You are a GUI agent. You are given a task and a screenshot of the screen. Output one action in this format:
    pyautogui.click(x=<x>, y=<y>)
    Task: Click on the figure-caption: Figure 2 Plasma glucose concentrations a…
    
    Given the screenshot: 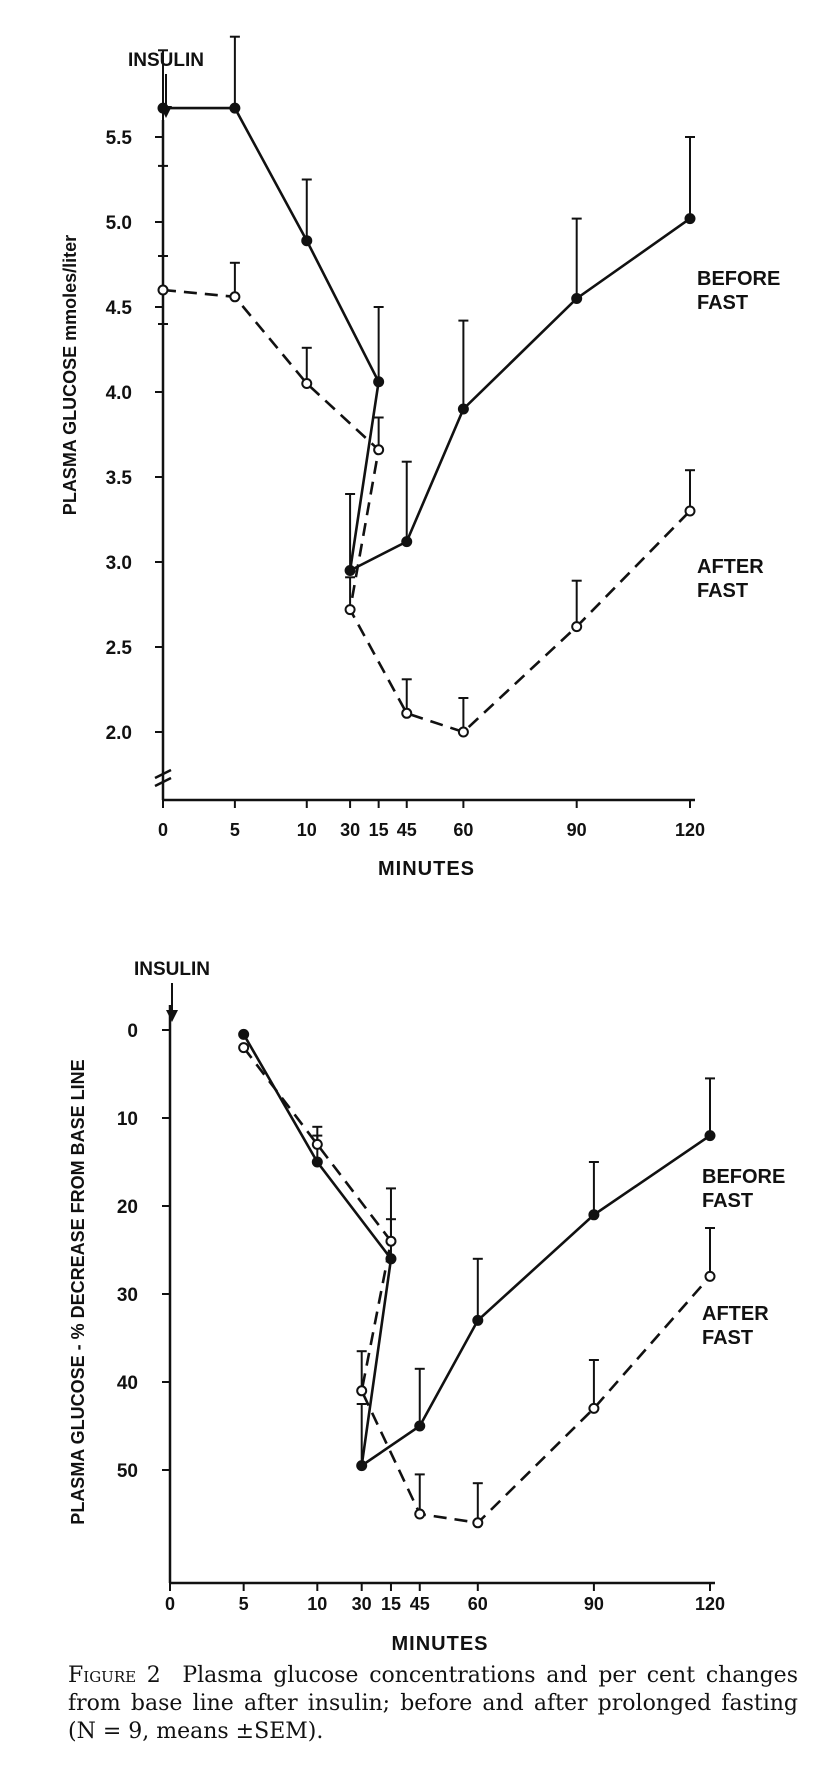 What is the action you would take?
    pyautogui.click(x=433, y=1704)
    